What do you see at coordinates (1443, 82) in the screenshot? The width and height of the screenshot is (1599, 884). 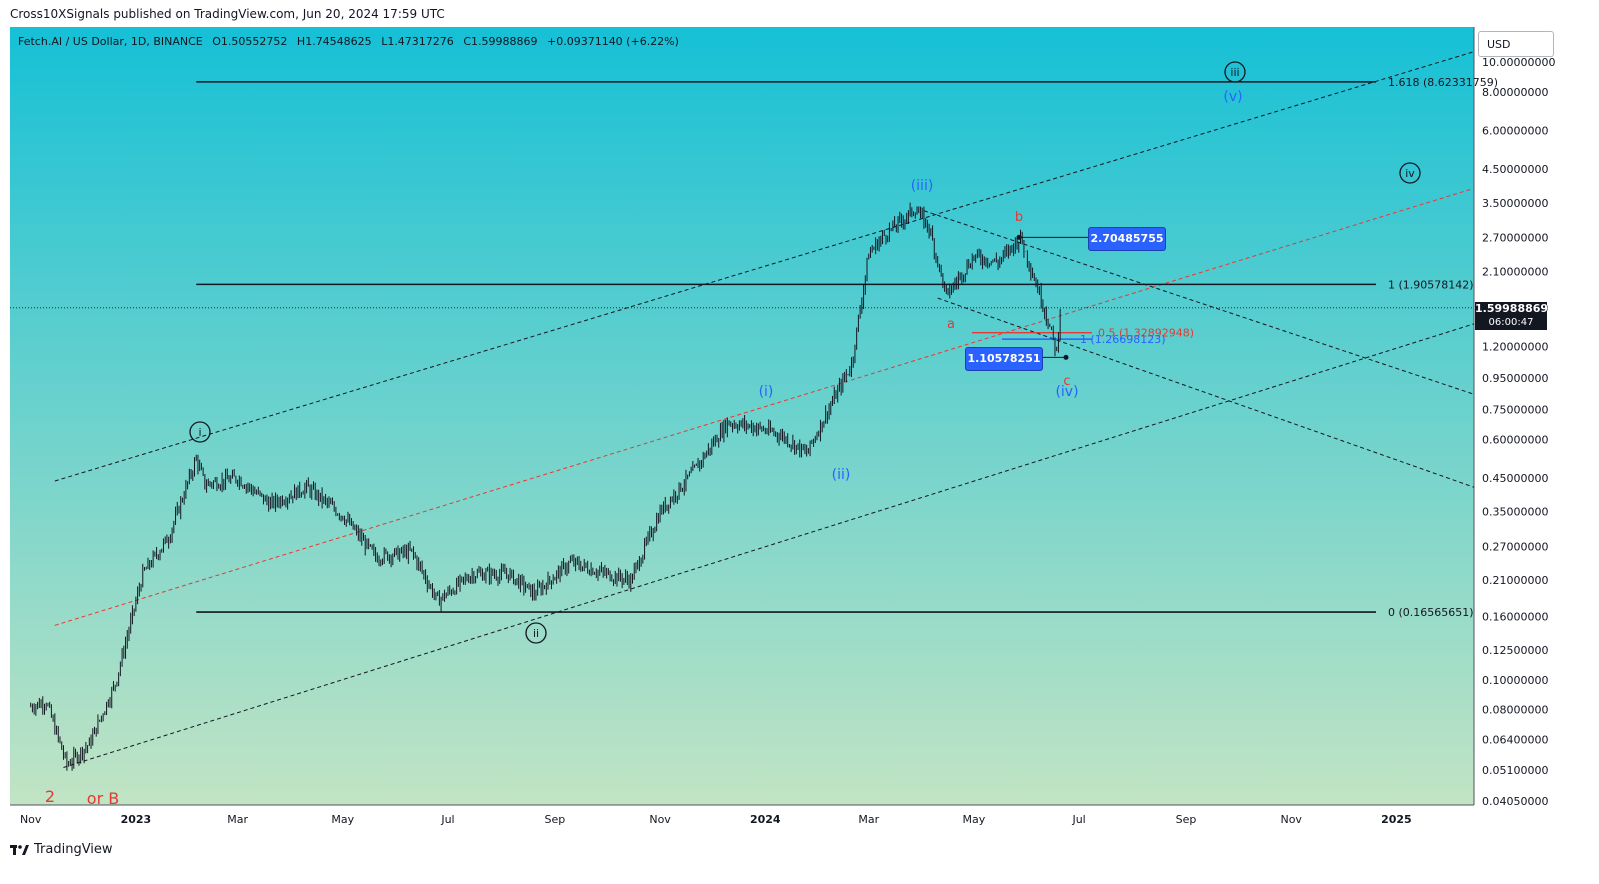 I see `fib-level-label: 1.618 (8.62331759)` at bounding box center [1443, 82].